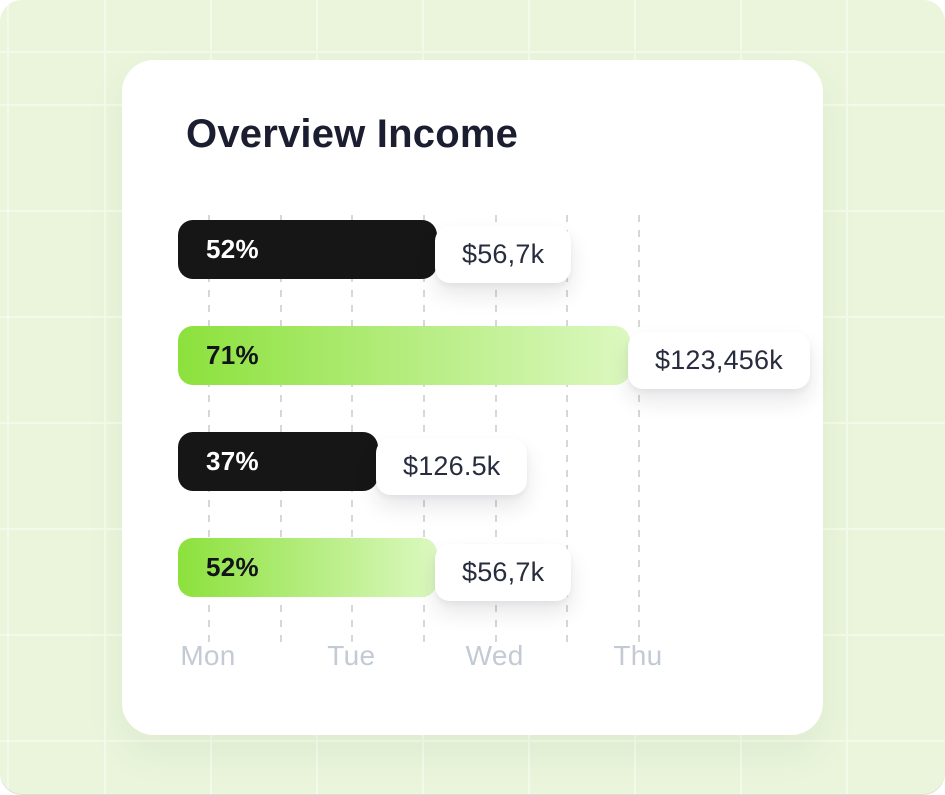 This screenshot has width=945, height=795. I want to click on value-badge: $126.5k, so click(452, 466).